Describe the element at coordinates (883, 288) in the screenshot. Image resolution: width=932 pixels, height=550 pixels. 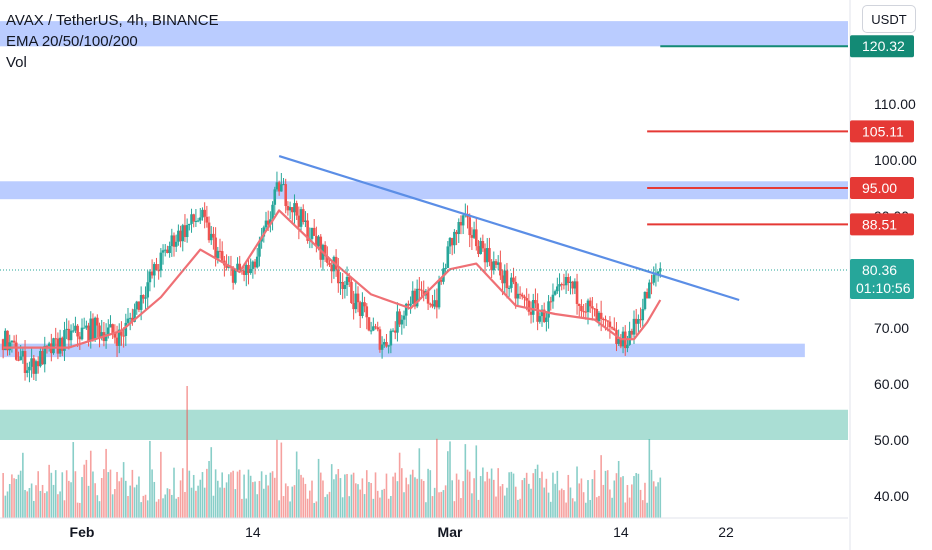
I see `countdown-label: 01:10:56` at that location.